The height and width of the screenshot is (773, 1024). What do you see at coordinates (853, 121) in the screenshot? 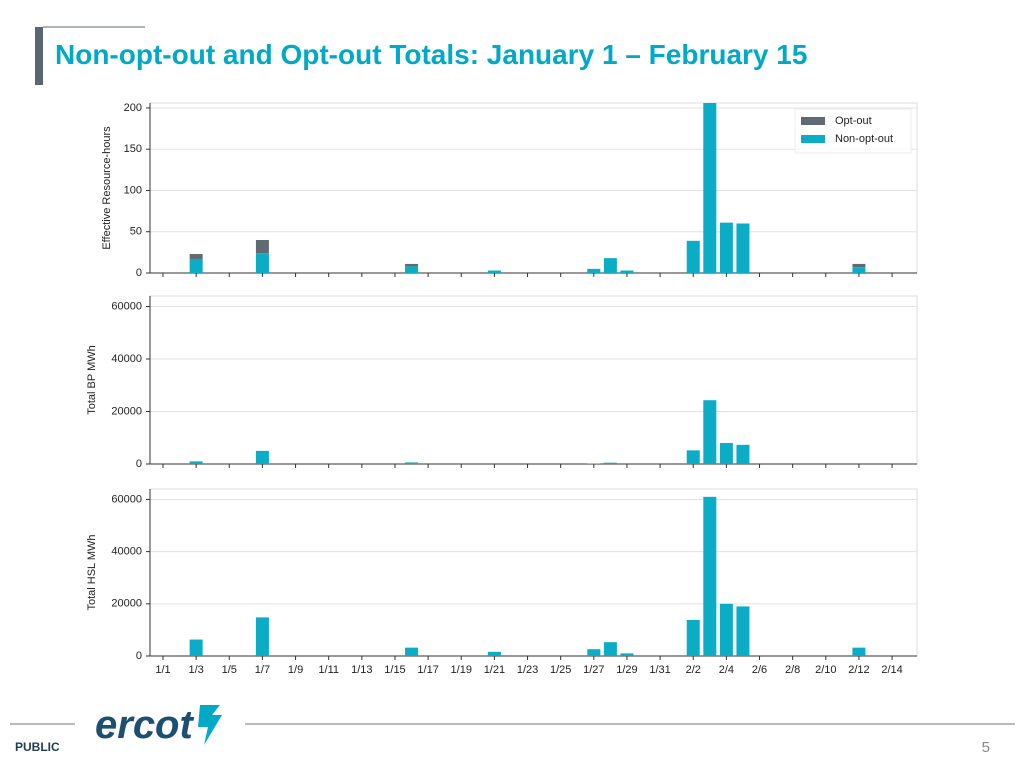
I see `legend-label: Opt-out` at bounding box center [853, 121].